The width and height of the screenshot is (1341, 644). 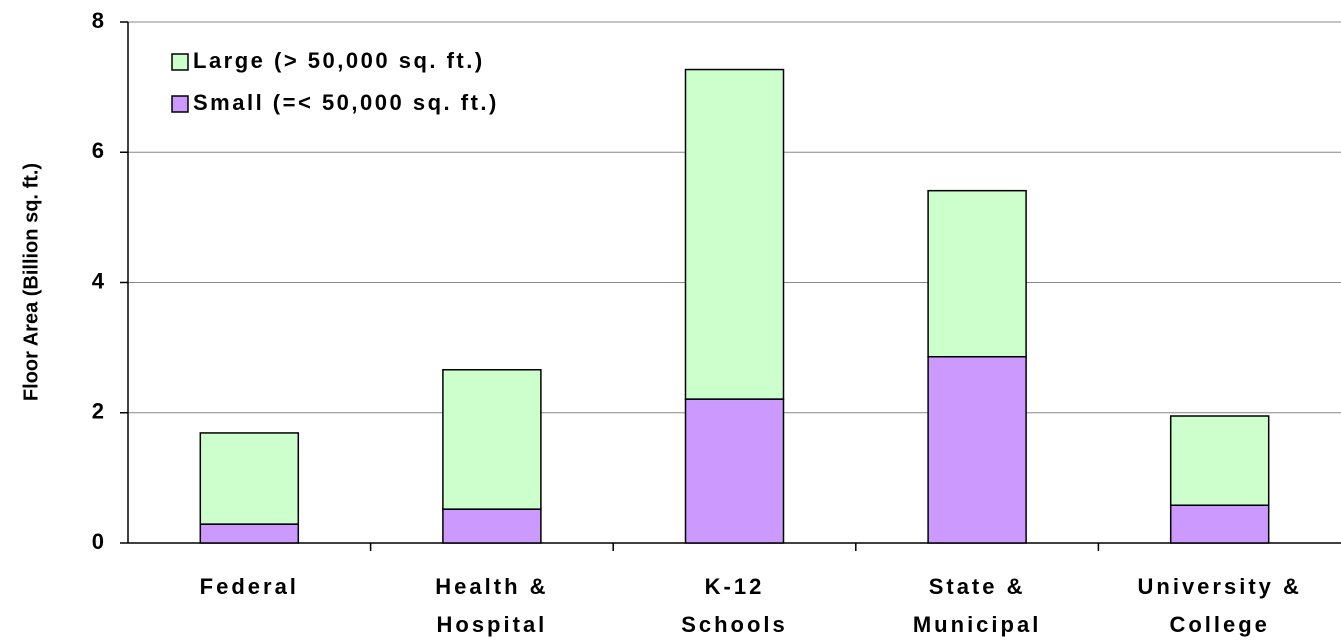 I want to click on x-tick-label: Federal, so click(x=249, y=586).